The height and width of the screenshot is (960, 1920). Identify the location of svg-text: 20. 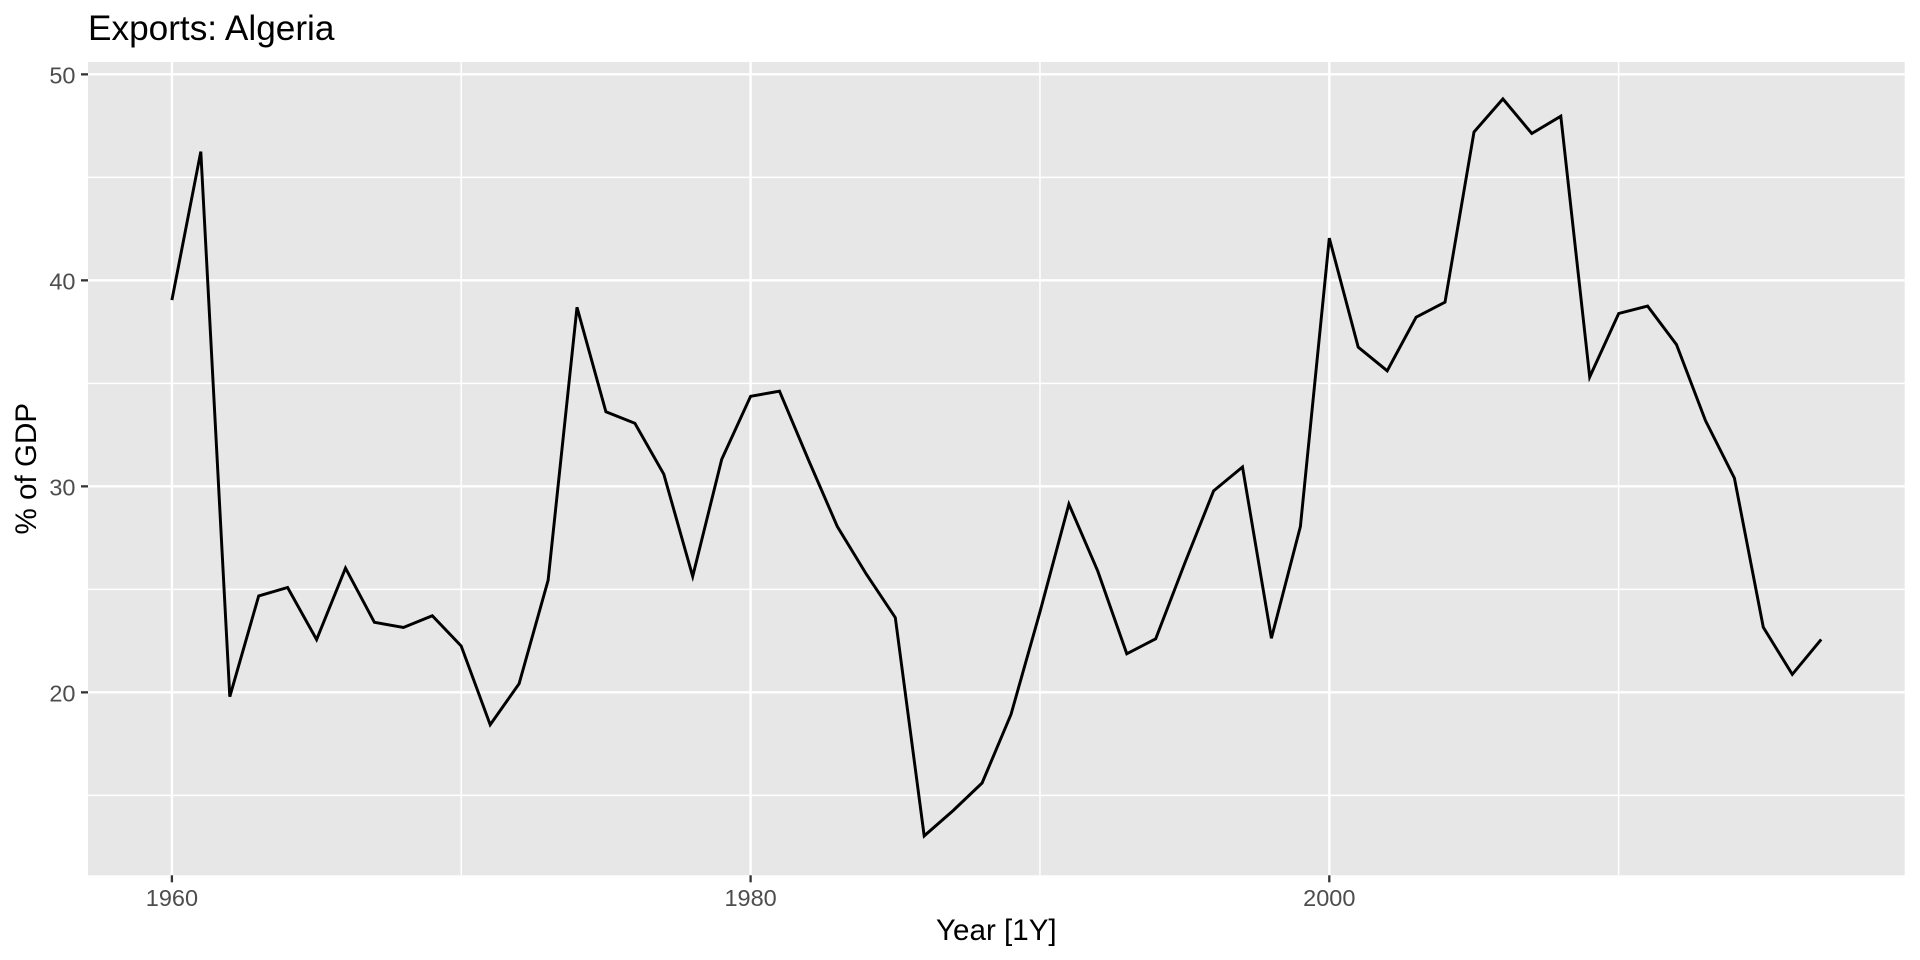
(62, 693).